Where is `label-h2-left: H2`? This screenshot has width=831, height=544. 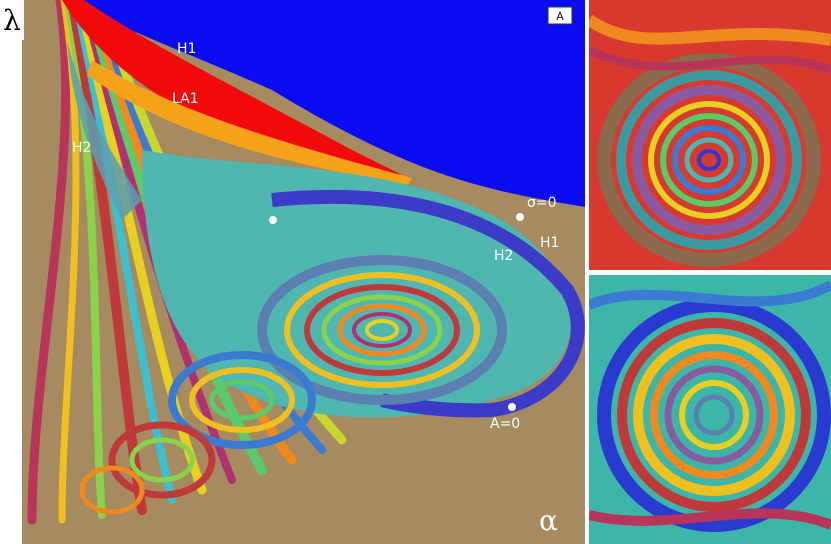 label-h2-left: H2 is located at coordinates (81, 148).